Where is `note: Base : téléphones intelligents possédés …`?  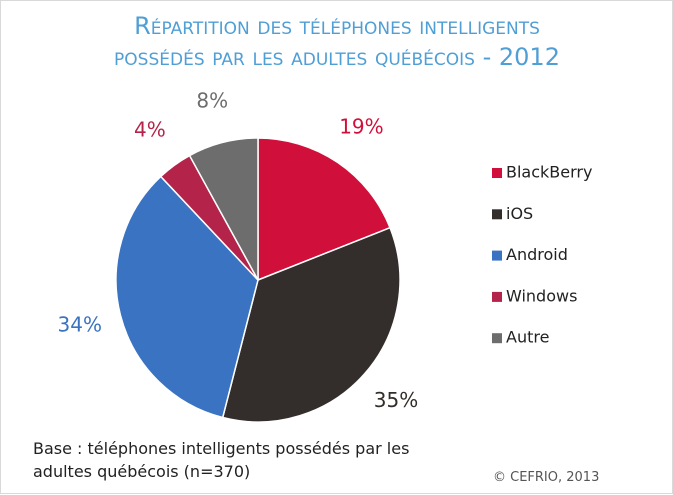
note: Base : téléphones intelligents possédés … is located at coordinates (221, 460).